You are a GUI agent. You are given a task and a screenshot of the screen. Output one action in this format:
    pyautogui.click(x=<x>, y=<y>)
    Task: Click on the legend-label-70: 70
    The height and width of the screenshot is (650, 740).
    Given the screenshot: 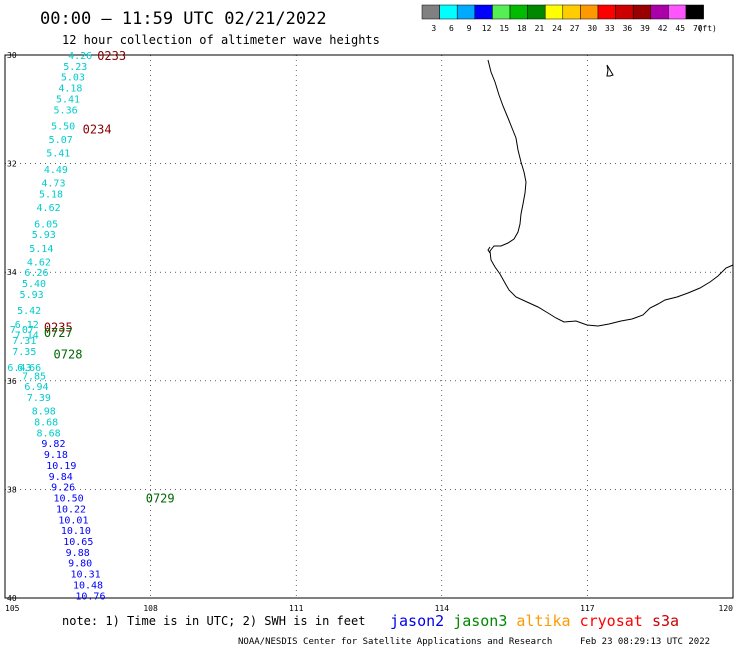 What is the action you would take?
    pyautogui.click(x=698, y=28)
    